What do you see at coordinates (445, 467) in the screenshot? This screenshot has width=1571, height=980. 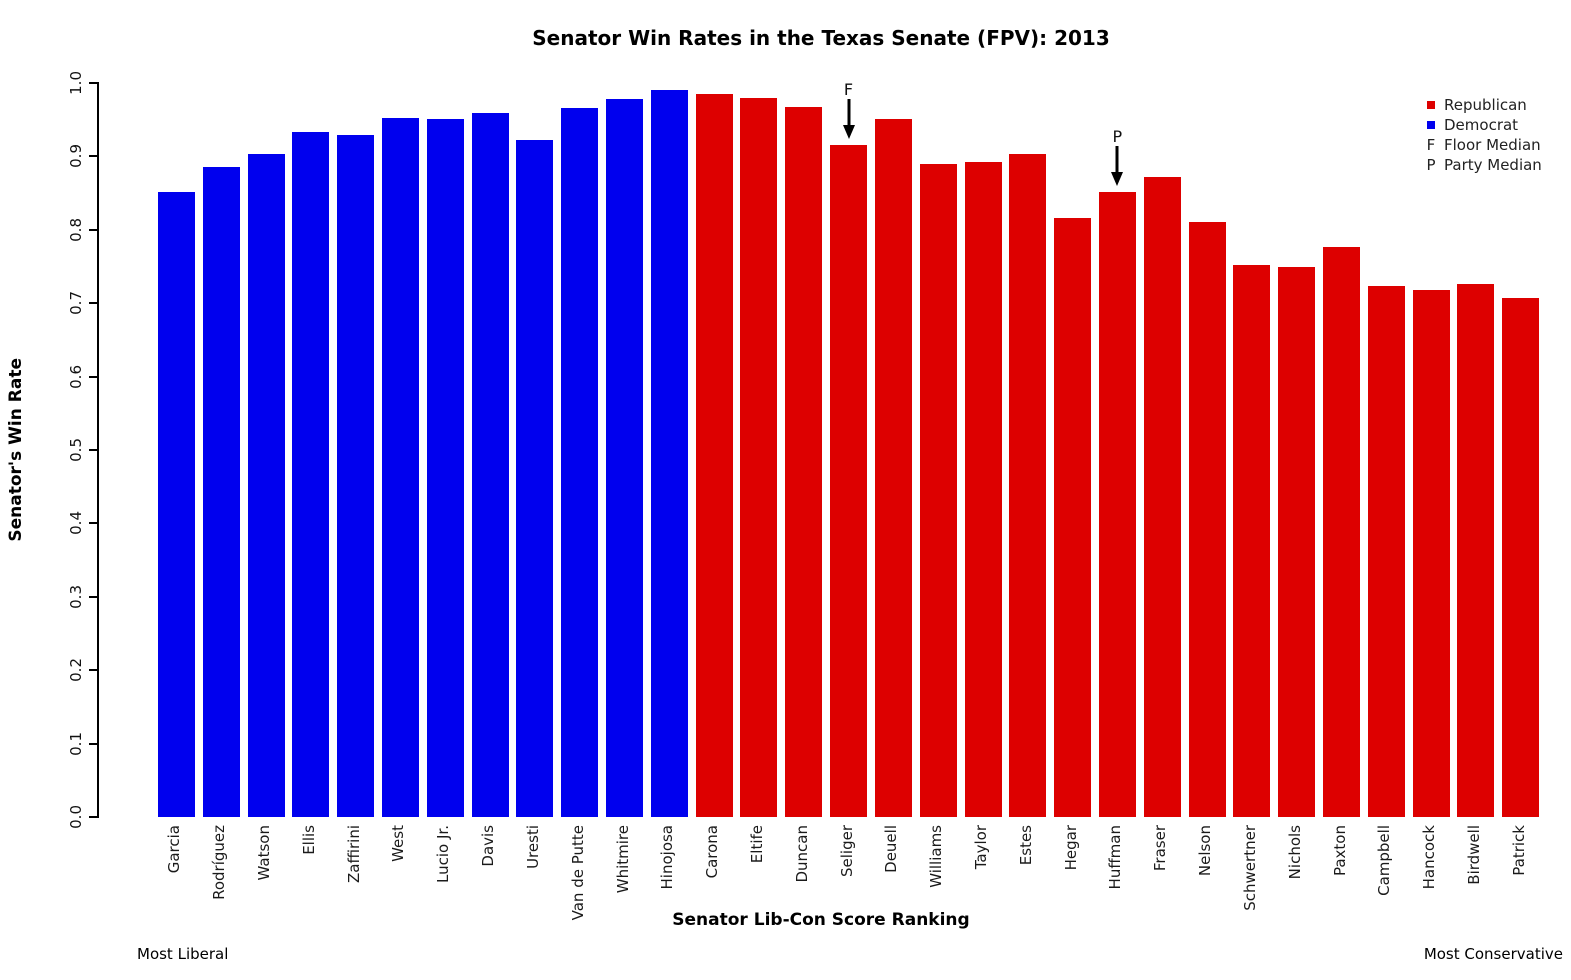 I see `bar-lucio-jr-` at bounding box center [445, 467].